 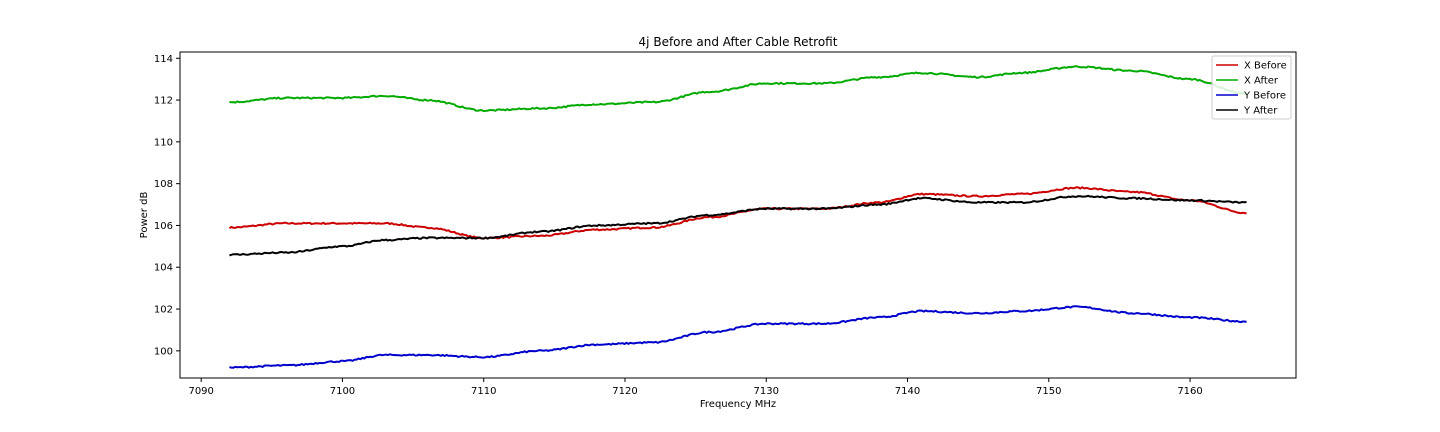 What do you see at coordinates (1189, 391) in the screenshot?
I see `x-tick-label: 7160` at bounding box center [1189, 391].